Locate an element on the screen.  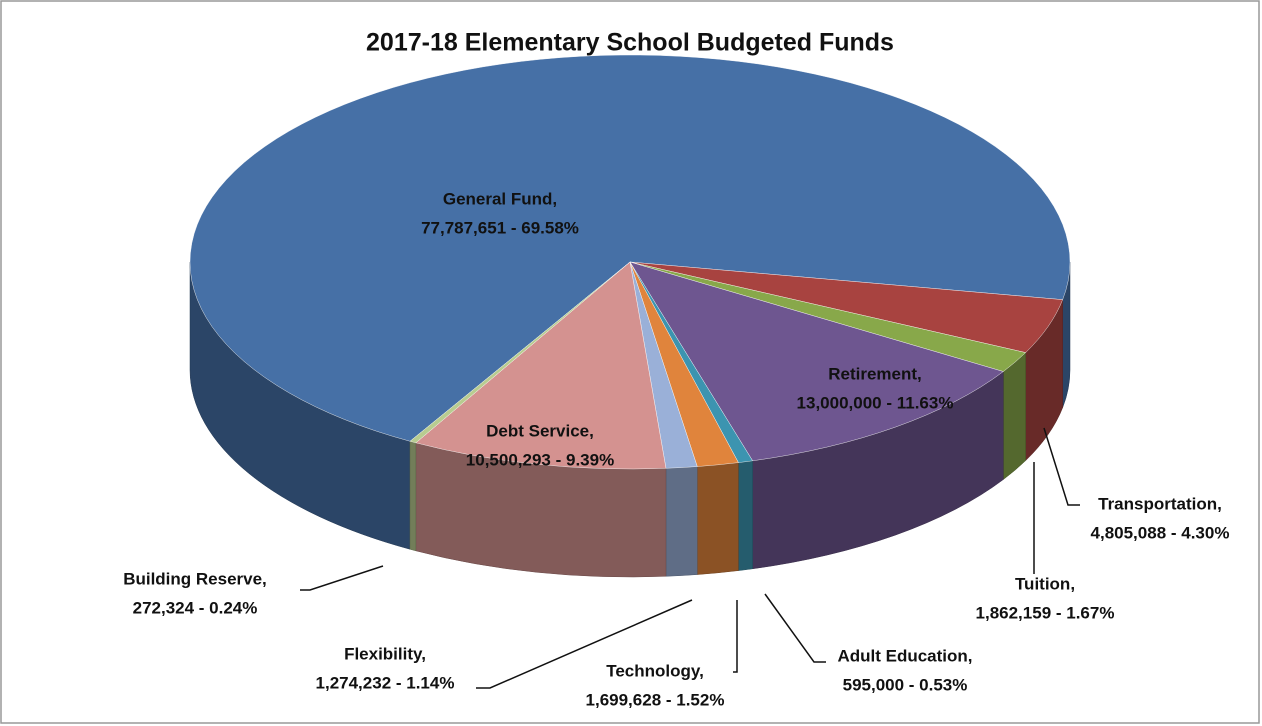
value-label: 595,000 - 0.53% is located at coordinates (905, 684).